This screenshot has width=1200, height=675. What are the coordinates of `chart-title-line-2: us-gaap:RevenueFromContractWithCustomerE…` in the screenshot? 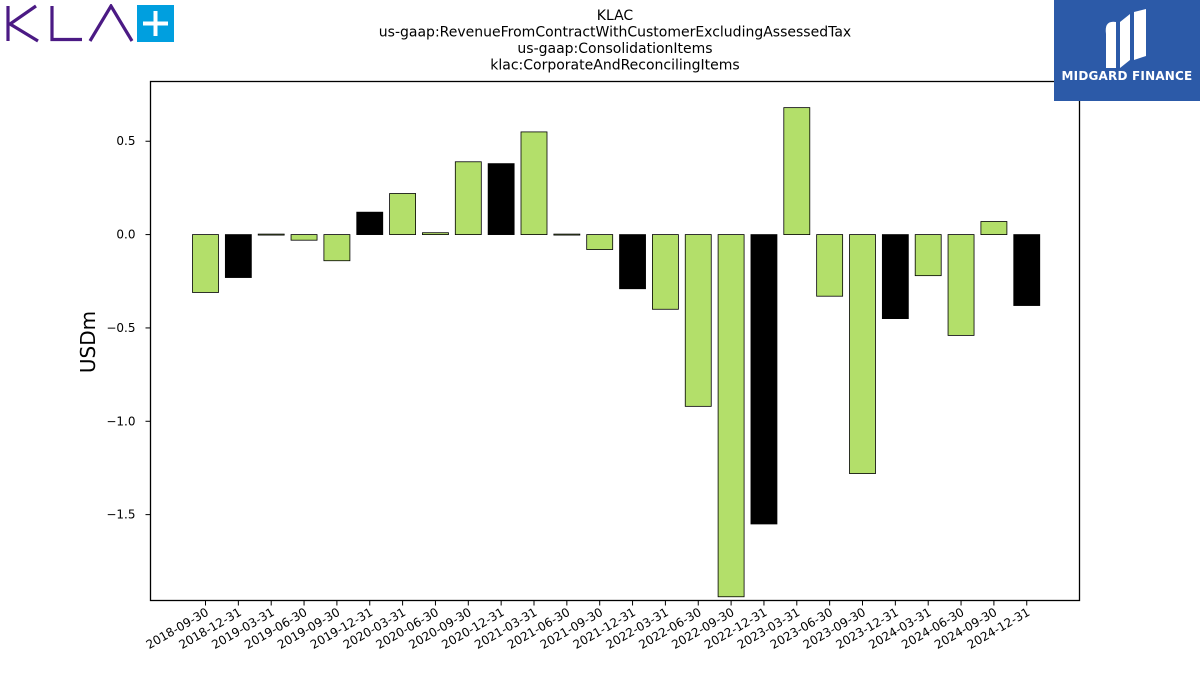 It's located at (615, 33).